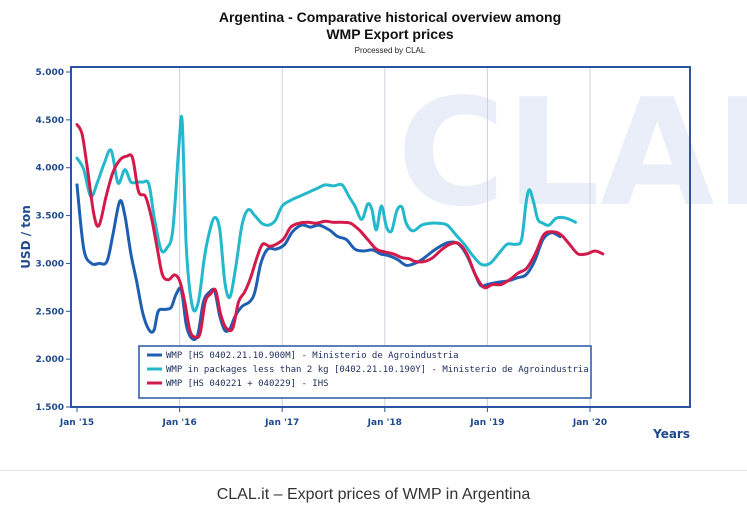  Describe the element at coordinates (50, 312) in the screenshot. I see `y-tick-label: 2.500` at that location.